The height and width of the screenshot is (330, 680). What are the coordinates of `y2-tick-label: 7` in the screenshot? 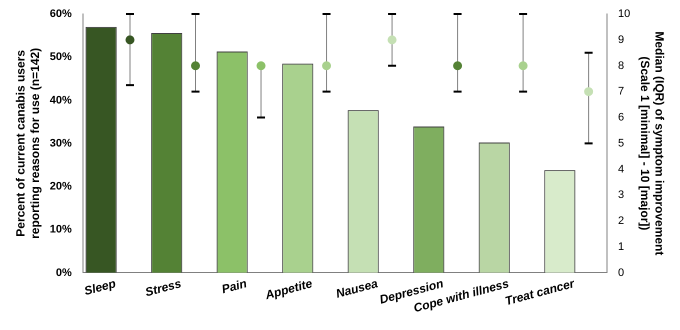 It's located at (621, 92).